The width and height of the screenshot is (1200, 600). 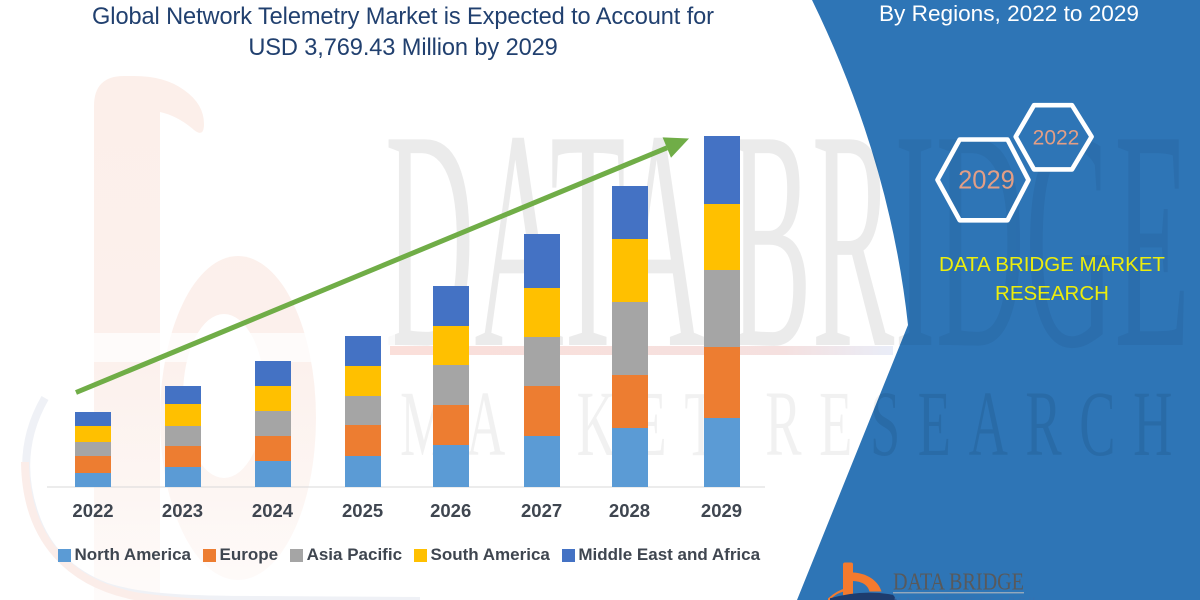 What do you see at coordinates (966, 598) in the screenshot?
I see `svg-text: MARKET RESEARCH` at bounding box center [966, 598].